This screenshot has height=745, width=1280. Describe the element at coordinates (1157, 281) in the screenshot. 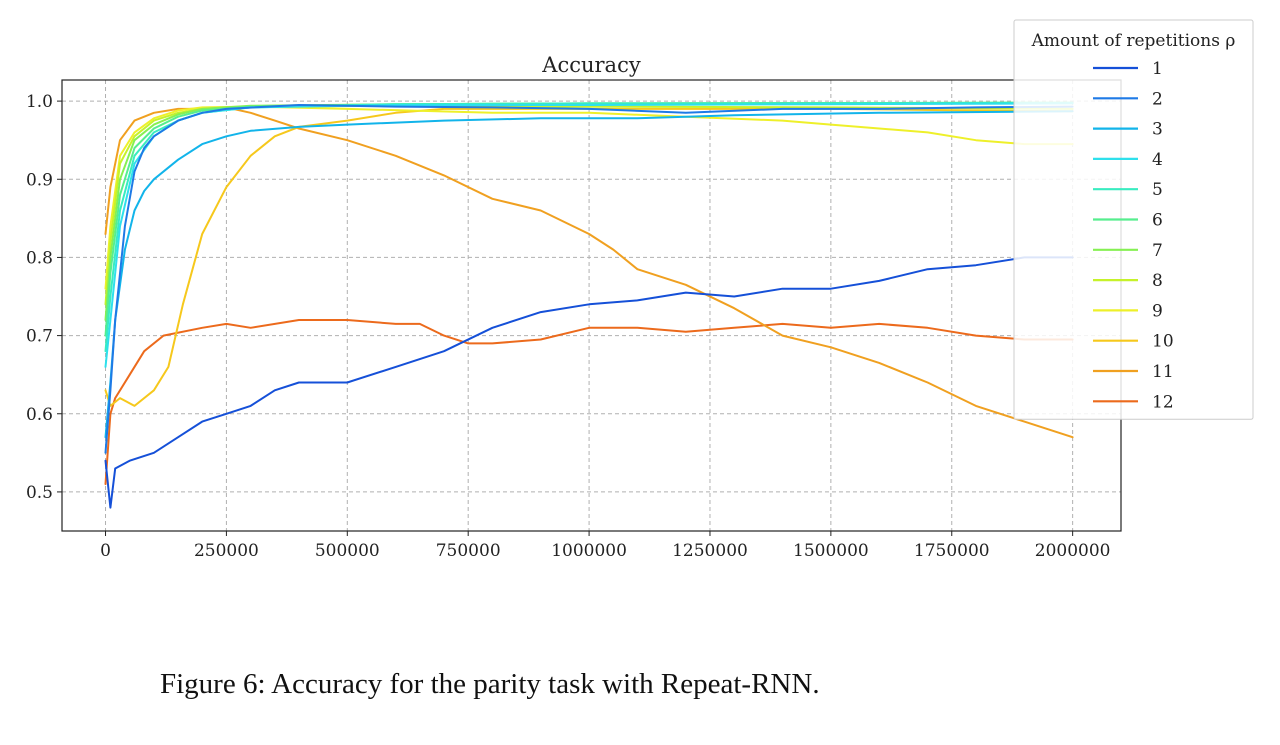

I see `legend-label-8: 8` at that location.